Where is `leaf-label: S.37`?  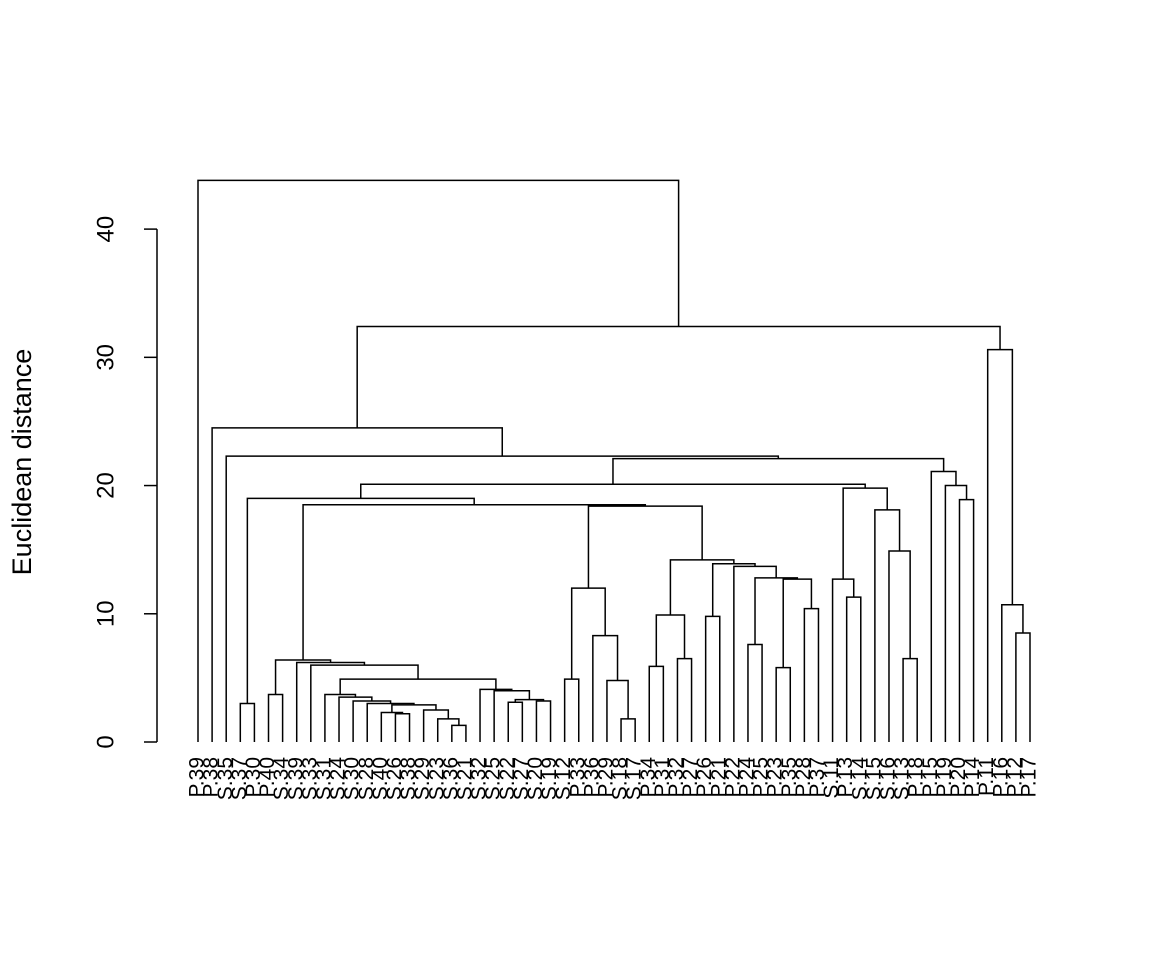 leaf-label: S.37 is located at coordinates (239, 778).